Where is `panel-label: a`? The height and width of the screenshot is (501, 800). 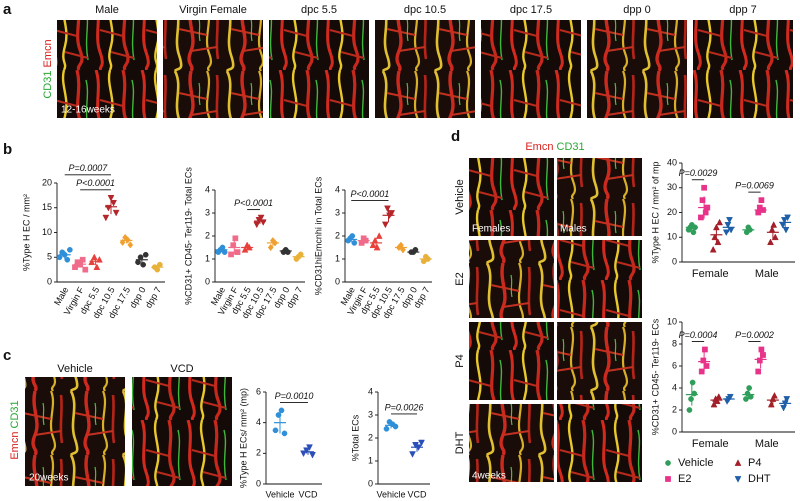
panel-label: a is located at coordinates (7, 9).